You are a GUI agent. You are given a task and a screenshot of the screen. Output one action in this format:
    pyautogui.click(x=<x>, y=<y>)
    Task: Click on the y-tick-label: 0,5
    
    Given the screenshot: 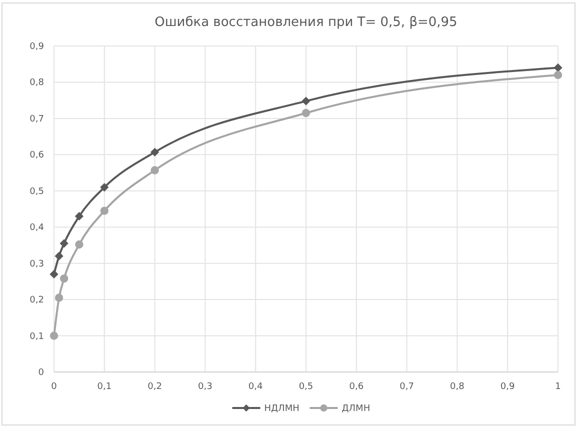 What is the action you would take?
    pyautogui.click(x=37, y=191)
    